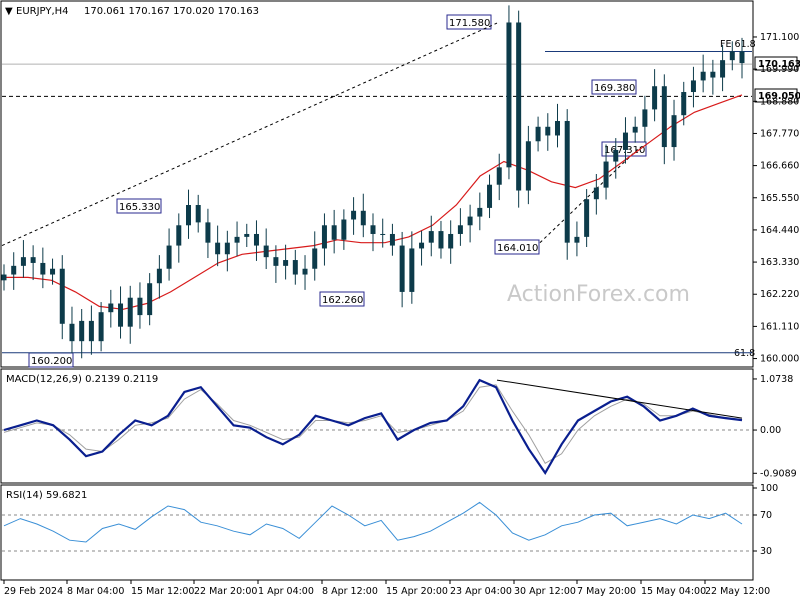 This screenshot has width=800, height=600. Describe the element at coordinates (737, 591) in the screenshot. I see `time-tick-label: 22 May 12:00` at that location.